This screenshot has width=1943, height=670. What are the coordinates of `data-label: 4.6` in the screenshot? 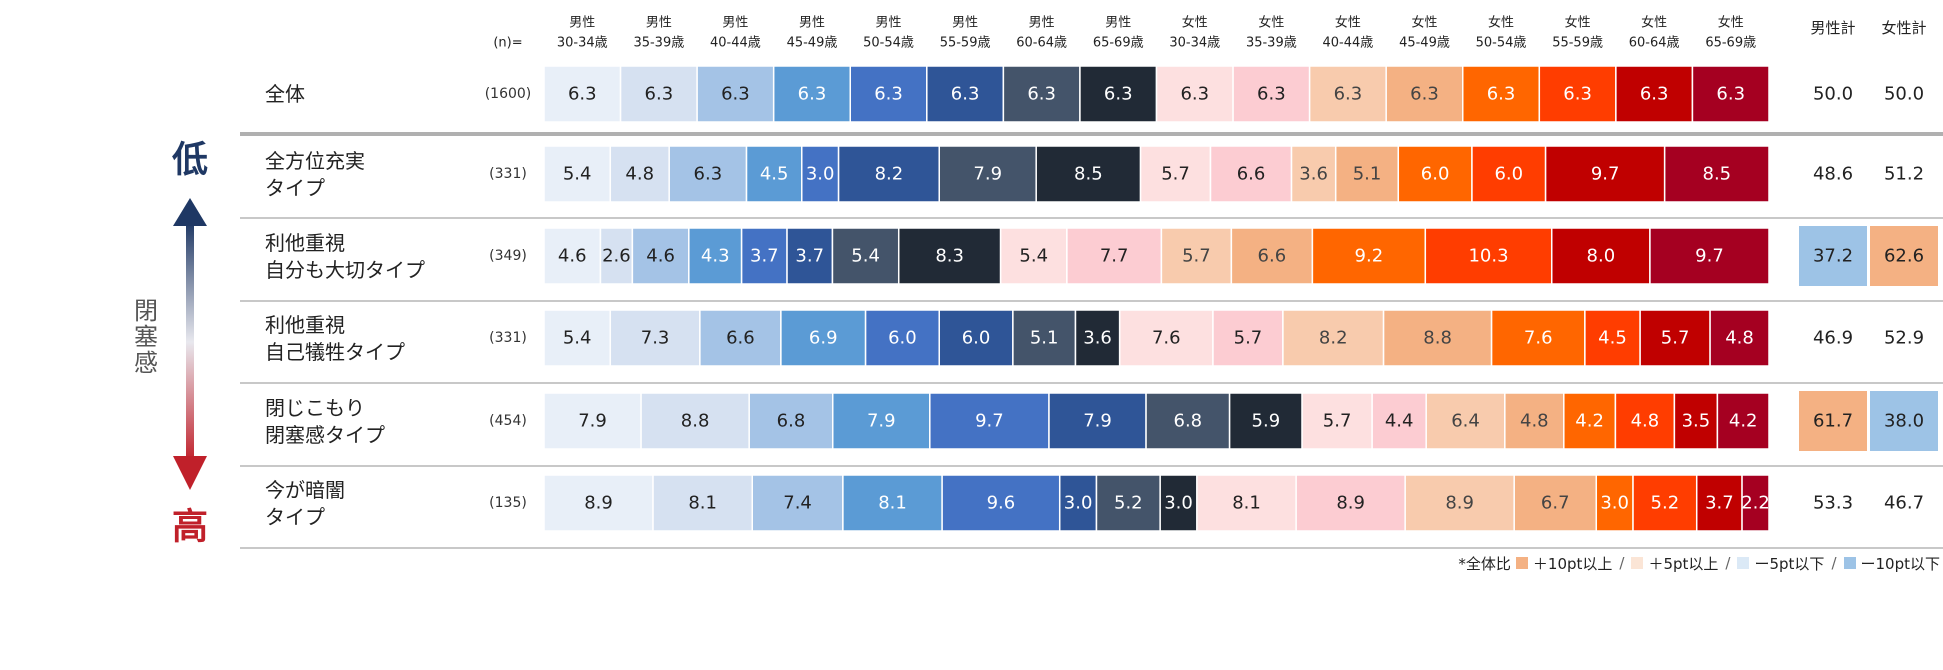 It's located at (572, 256).